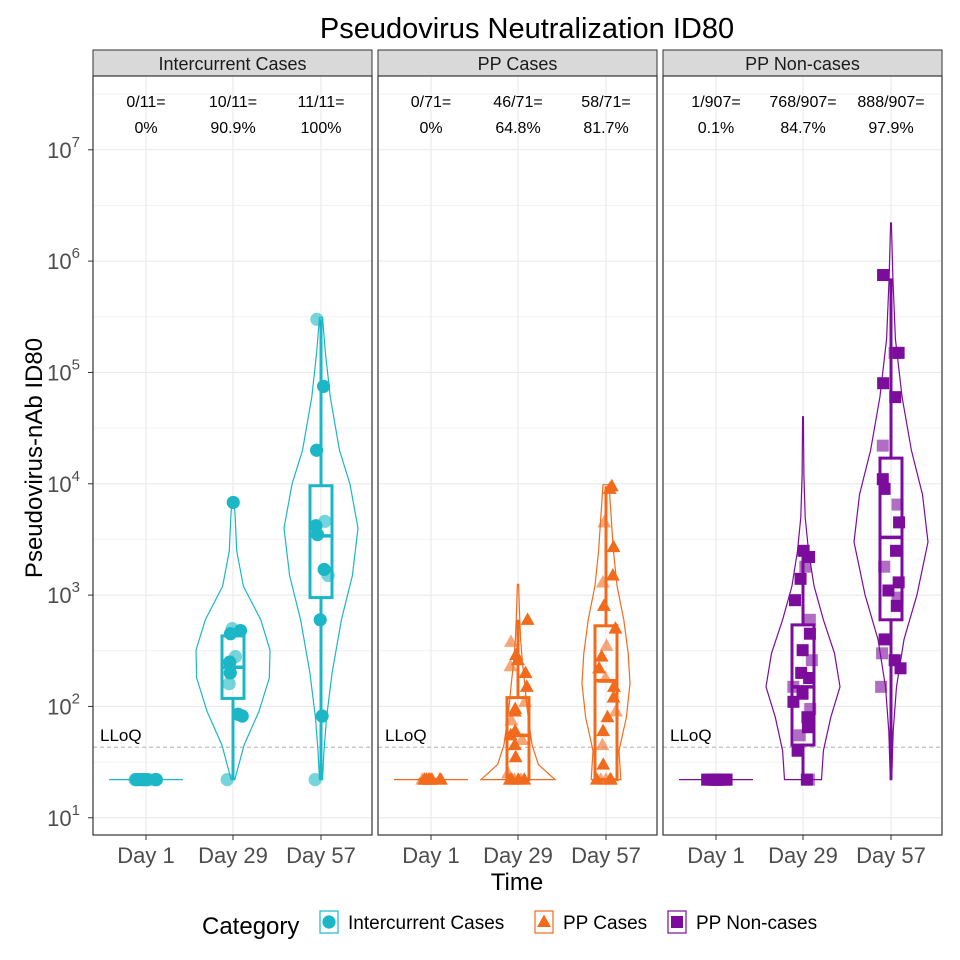 The image size is (960, 960). Describe the element at coordinates (250, 926) in the screenshot. I see `legend-title: Category` at that location.